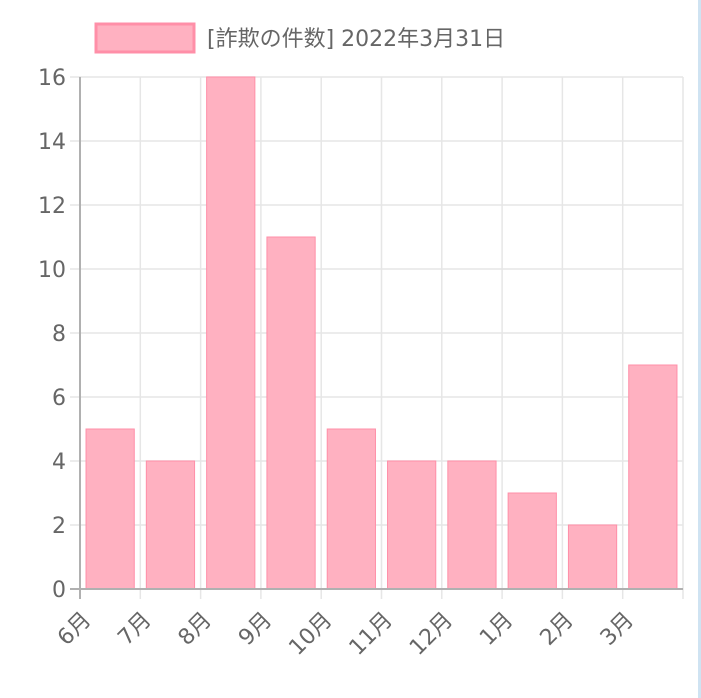 This screenshot has width=701, height=698. I want to click on y-axis-labels: 0 2 4 6 8 10 12 14 16, so click(52, 334).